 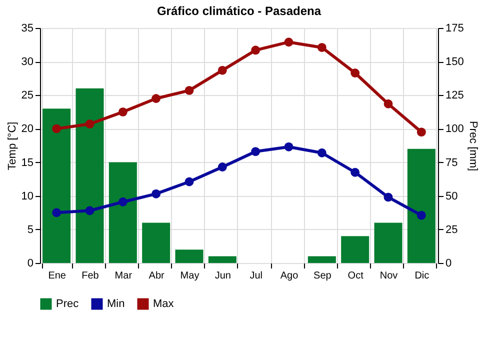 I want to click on y2-tick-label: 75, so click(x=452, y=162).